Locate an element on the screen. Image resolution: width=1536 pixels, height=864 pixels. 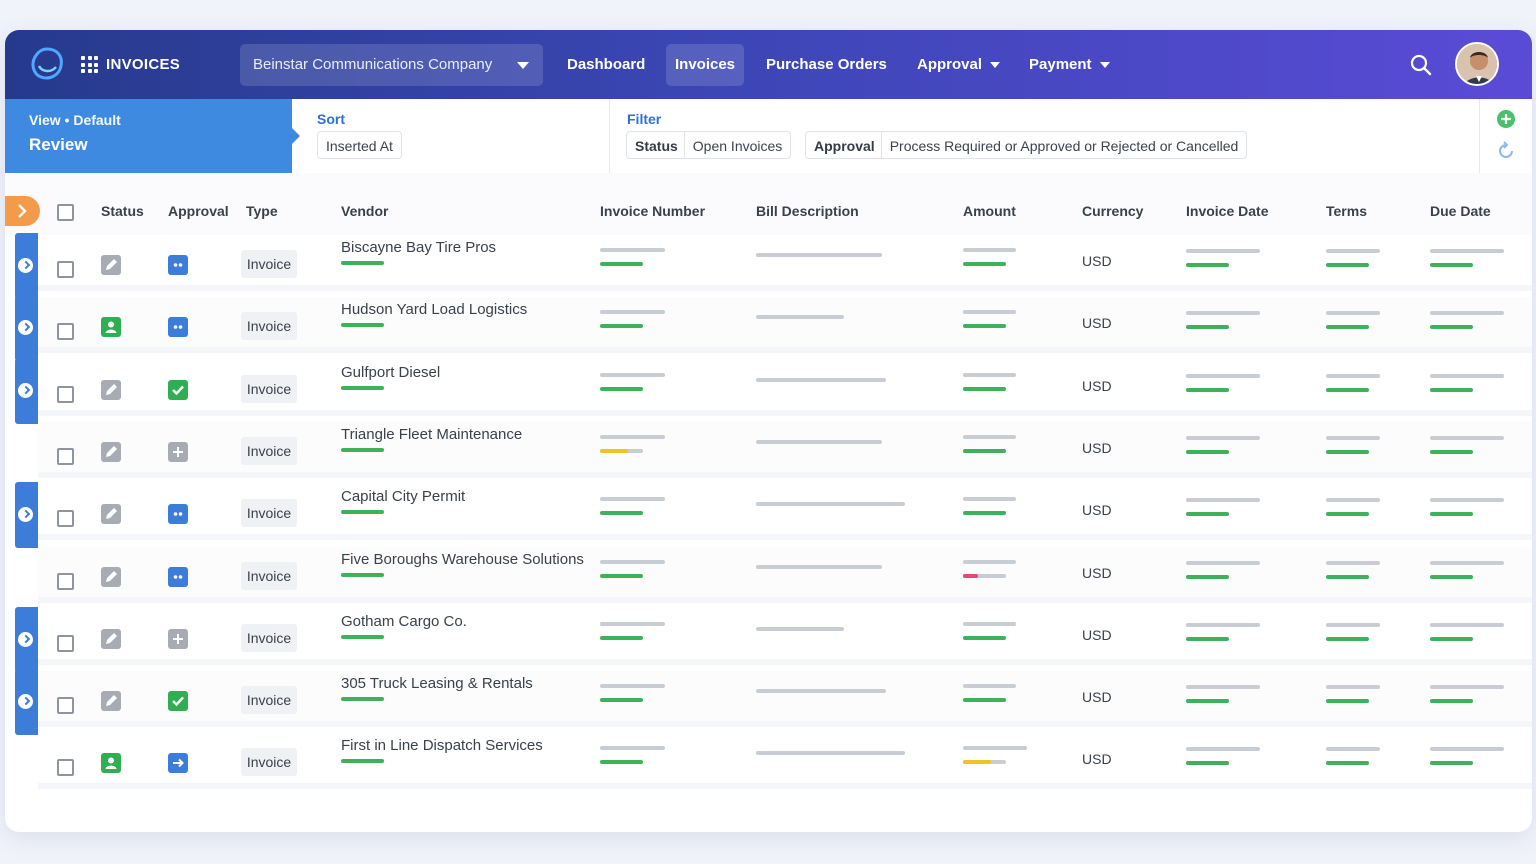
column-header-status: Status is located at coordinates (122, 211).